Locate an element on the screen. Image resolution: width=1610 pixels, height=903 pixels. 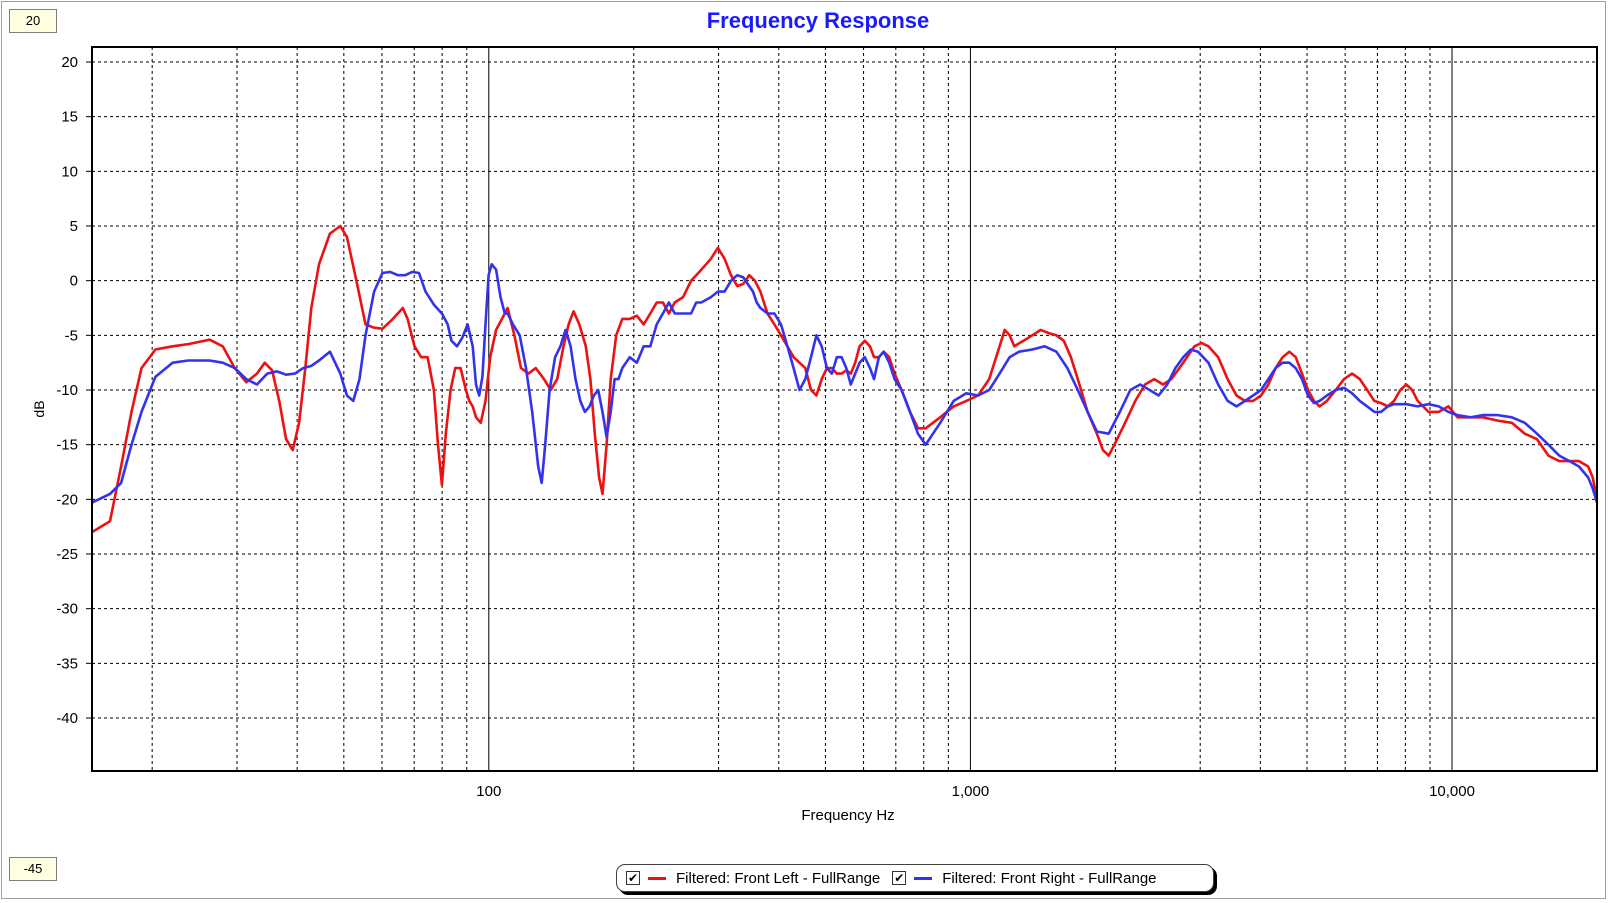
x-tick-label: 1,000 is located at coordinates (971, 791).